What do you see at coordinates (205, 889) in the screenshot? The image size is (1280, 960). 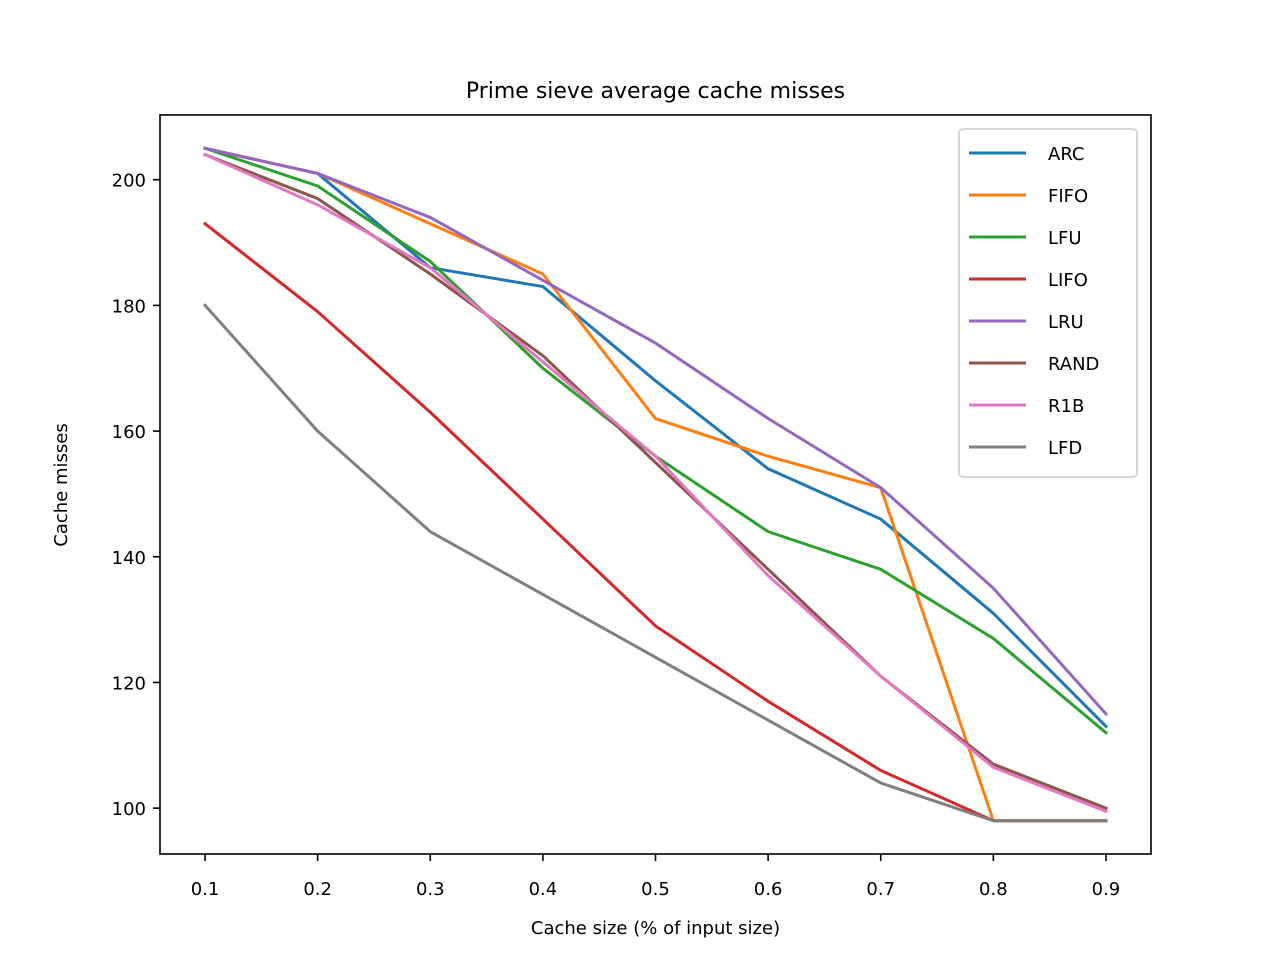 I see `x-tick-label: 0.1` at bounding box center [205, 889].